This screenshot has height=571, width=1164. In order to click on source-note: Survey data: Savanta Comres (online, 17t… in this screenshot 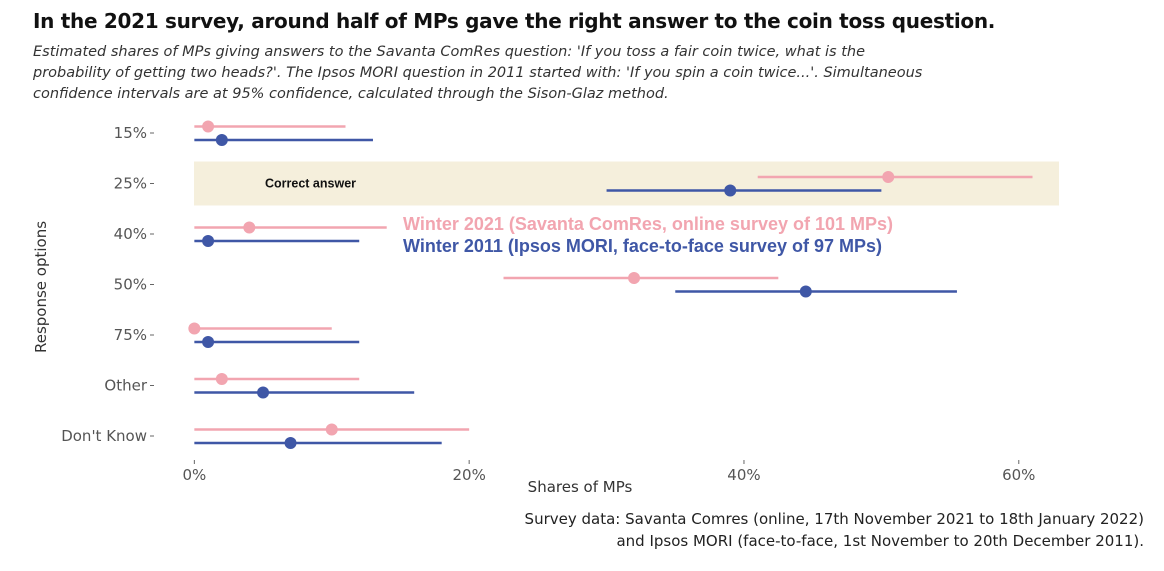, I will do `click(834, 530)`.